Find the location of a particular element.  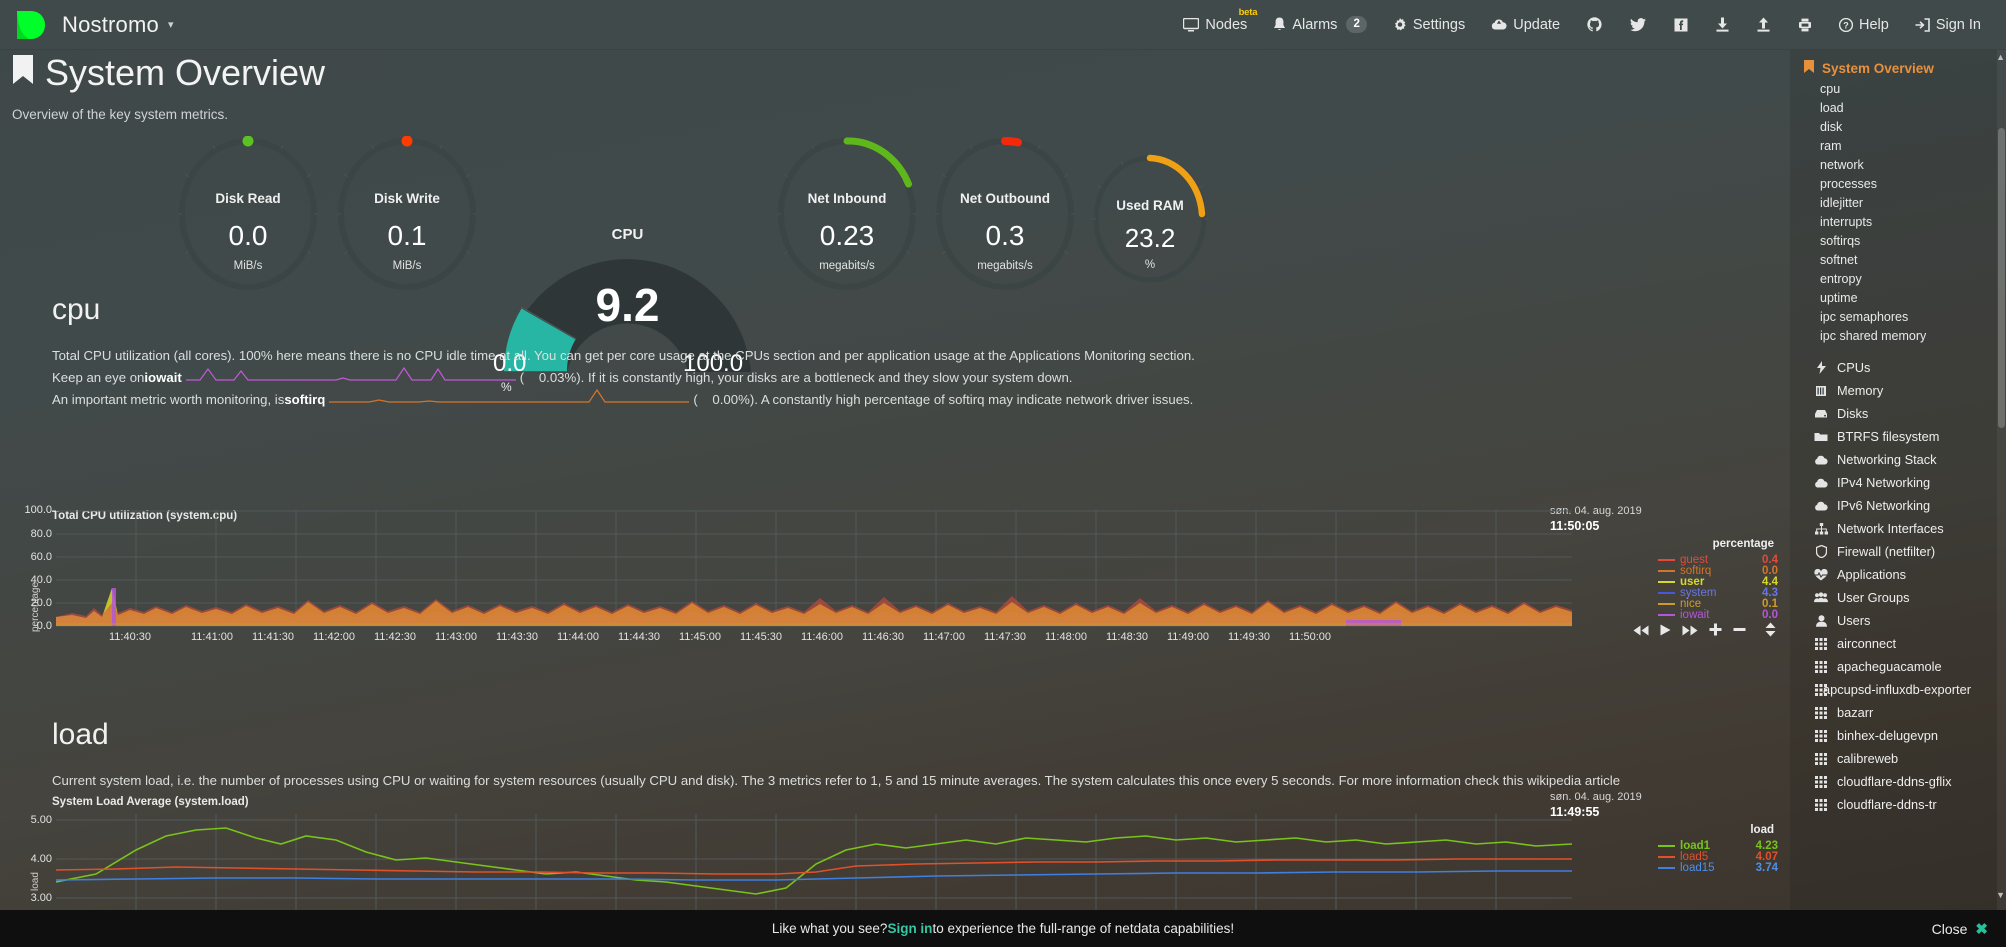

sidebar-item-load: load is located at coordinates (1832, 108).